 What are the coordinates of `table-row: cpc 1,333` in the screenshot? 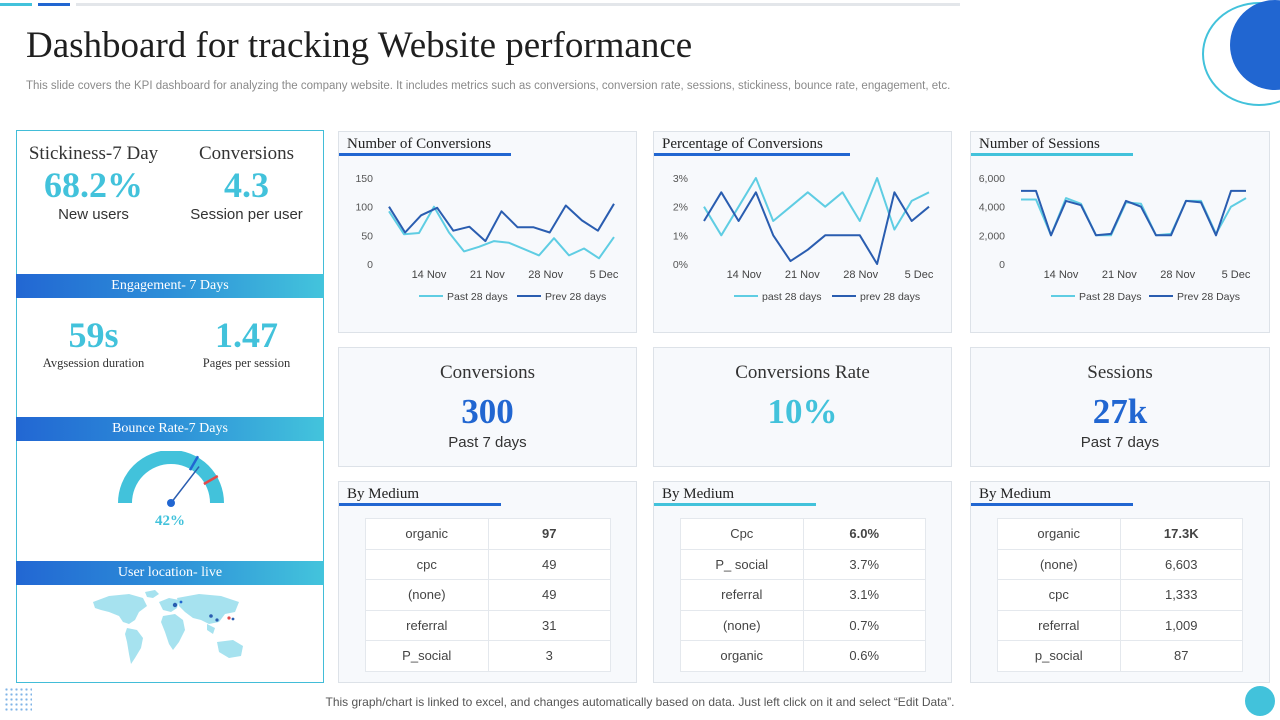 It's located at (1120, 595).